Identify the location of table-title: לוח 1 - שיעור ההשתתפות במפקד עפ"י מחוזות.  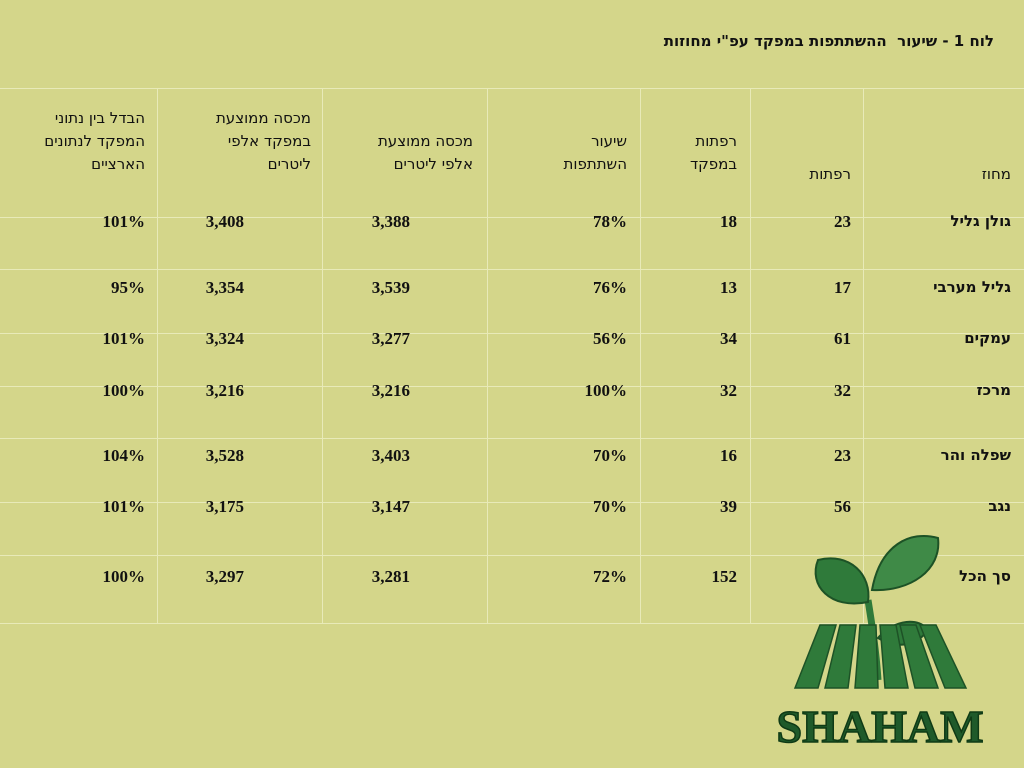
(828, 41).